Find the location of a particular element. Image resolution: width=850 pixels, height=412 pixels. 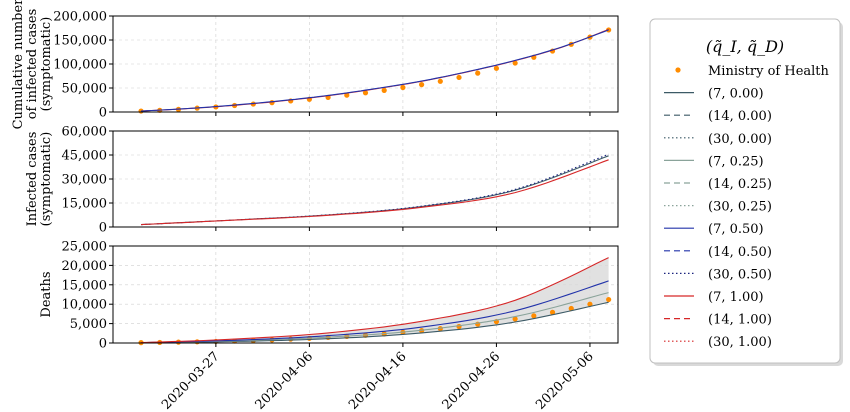

y-axis-label: Infected cases is located at coordinates (32, 179).